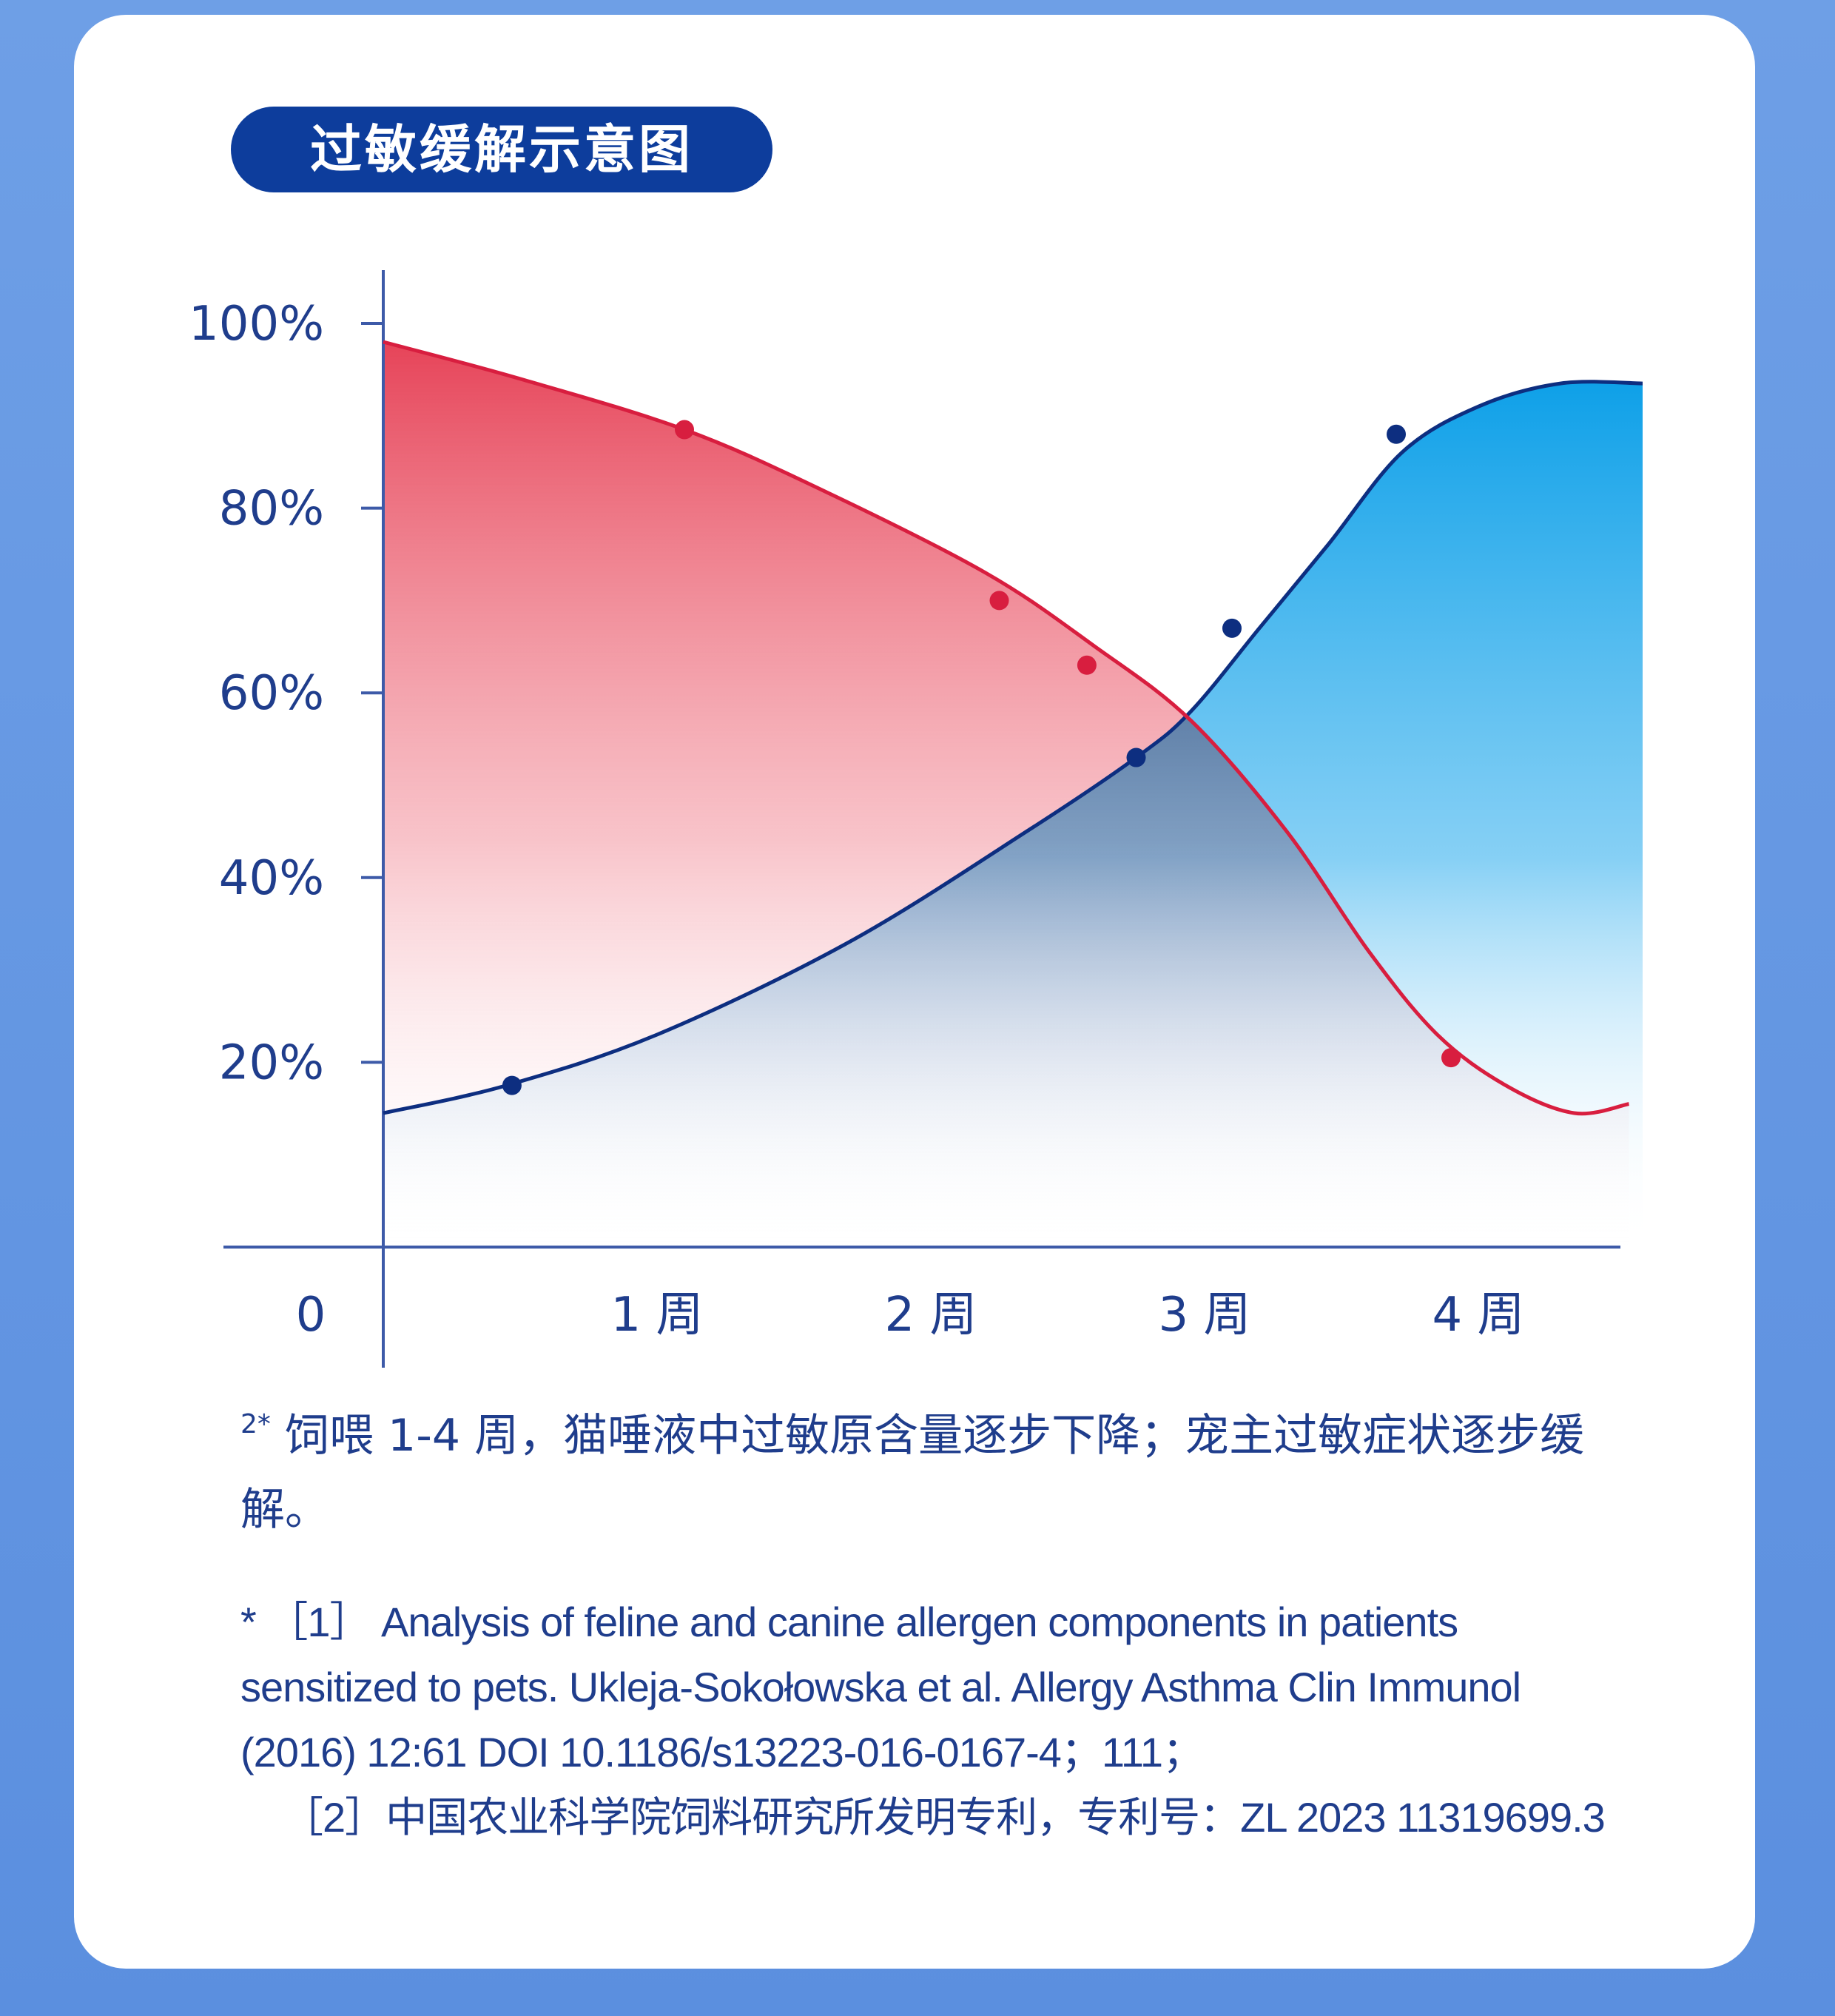 The width and height of the screenshot is (1835, 2016). Describe the element at coordinates (271, 693) in the screenshot. I see `y-tick-label: 60%` at that location.